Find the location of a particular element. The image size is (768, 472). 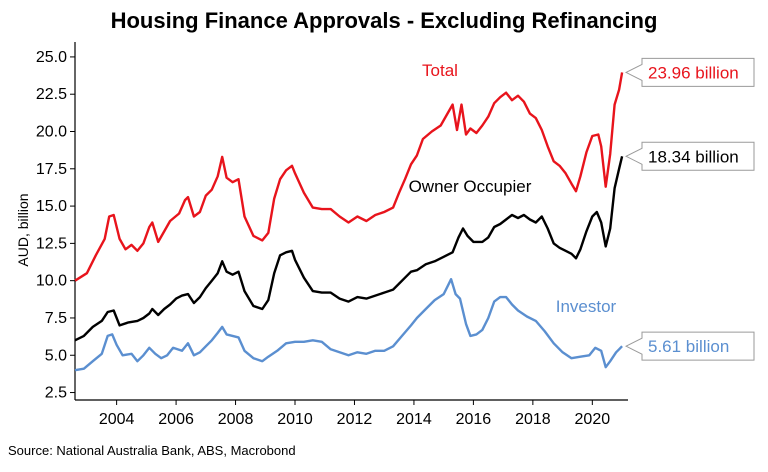

x-tick-label: 2016 is located at coordinates (474, 419).